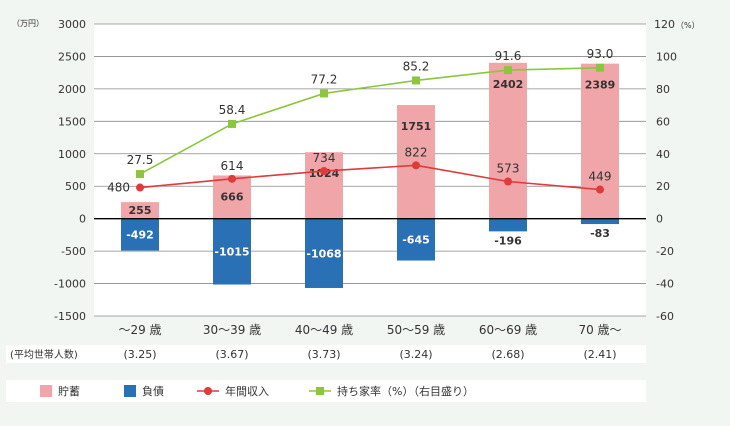 The height and width of the screenshot is (426, 730). I want to click on bar-debt-label: -83, so click(600, 233).